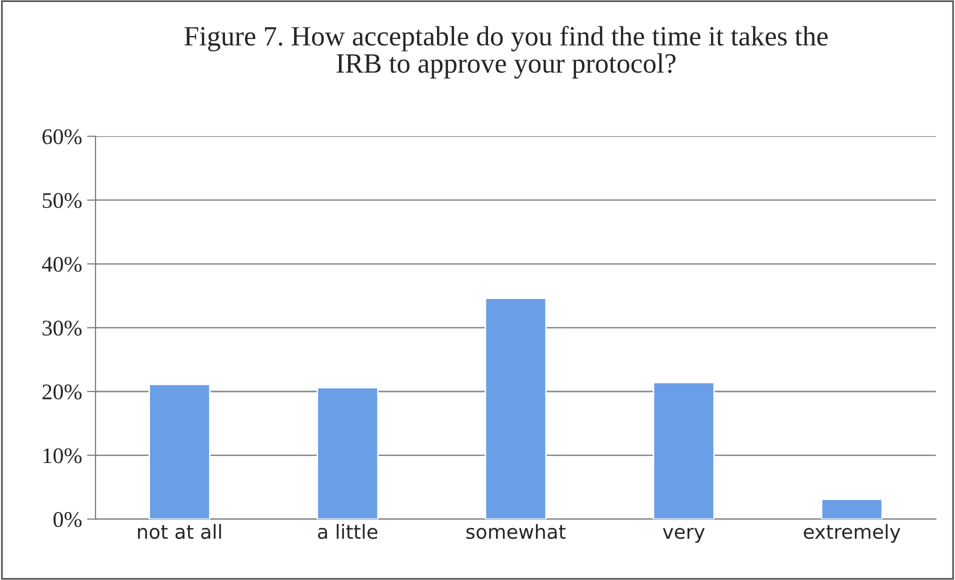 The height and width of the screenshot is (580, 955). Describe the element at coordinates (62, 328) in the screenshot. I see `y-tick-label: 30%` at that location.